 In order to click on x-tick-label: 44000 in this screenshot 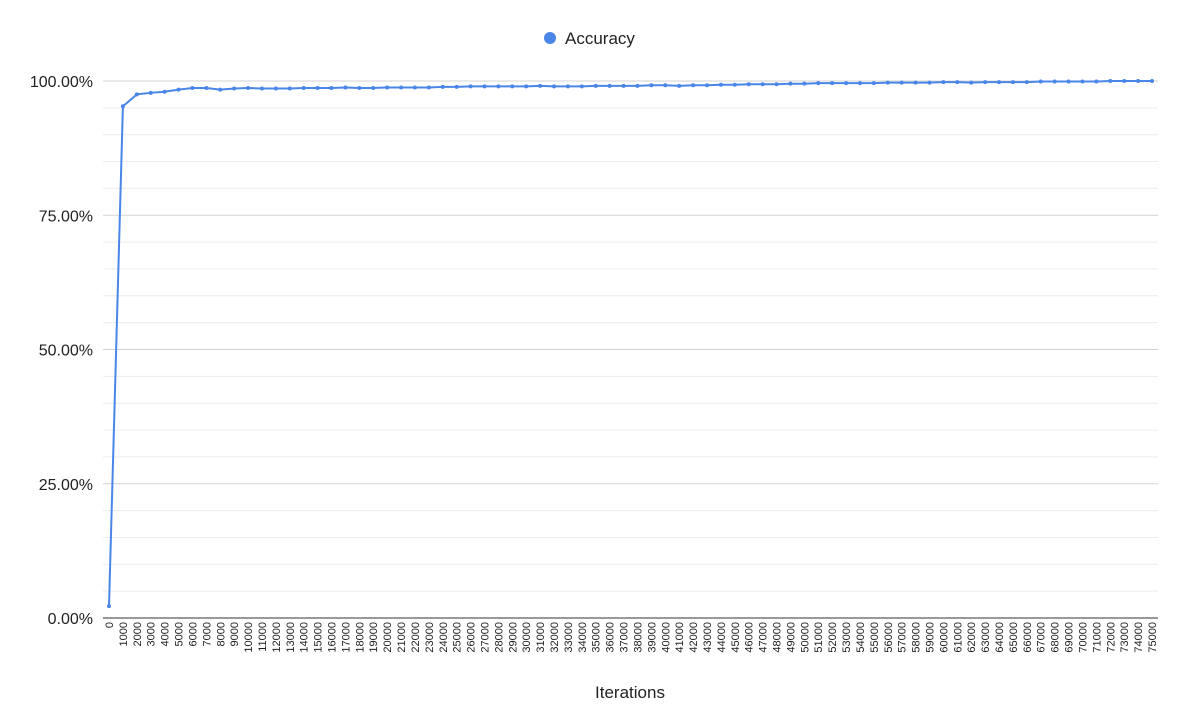, I will do `click(722, 637)`.